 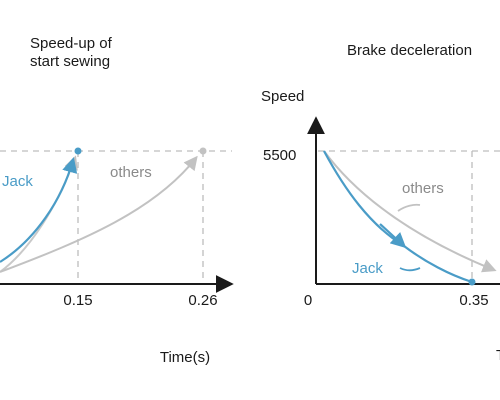 What do you see at coordinates (77, 300) in the screenshot?
I see `left-x-tick-0.15: 0.15` at bounding box center [77, 300].